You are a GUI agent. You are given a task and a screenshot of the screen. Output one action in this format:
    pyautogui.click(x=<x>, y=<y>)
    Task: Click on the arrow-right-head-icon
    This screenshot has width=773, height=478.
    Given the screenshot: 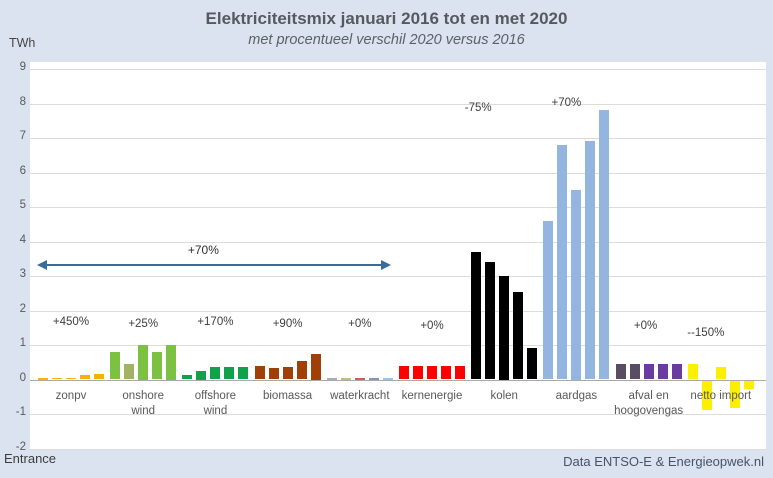 What is the action you would take?
    pyautogui.click(x=386, y=264)
    